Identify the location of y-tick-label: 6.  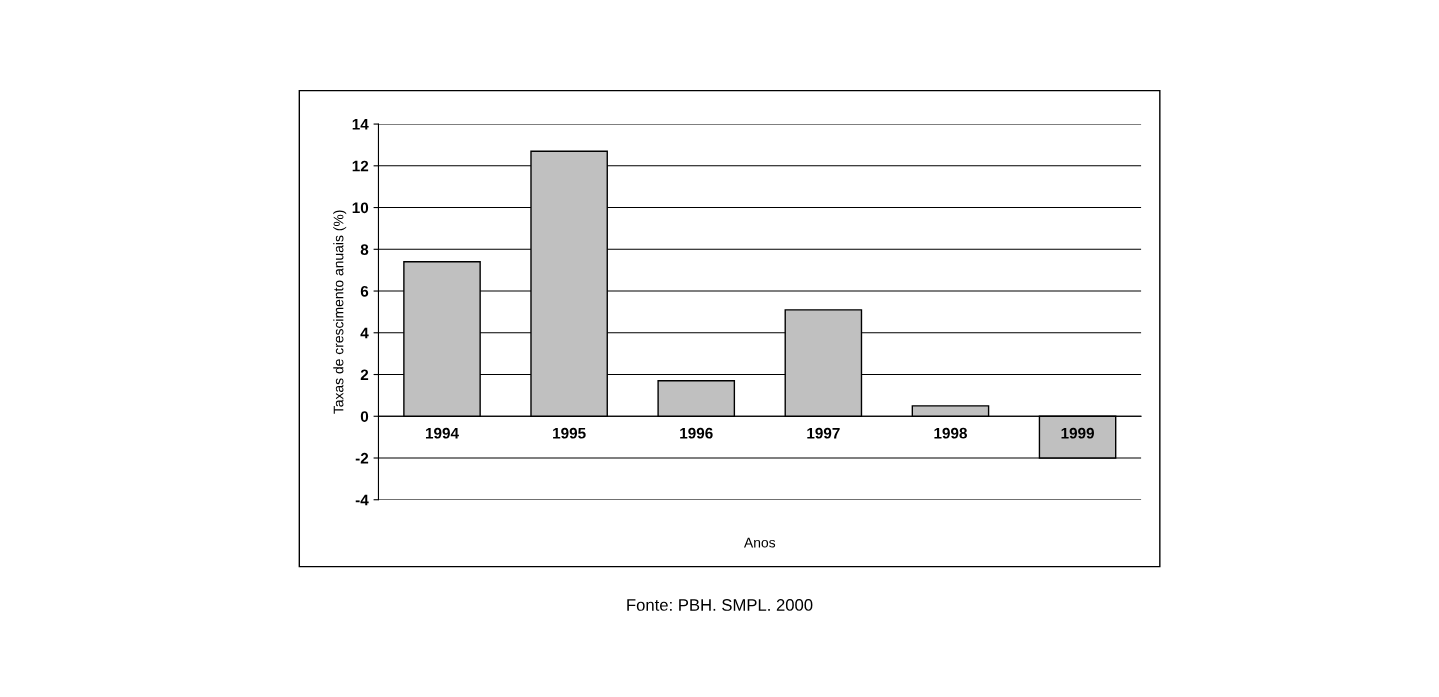
(364, 291).